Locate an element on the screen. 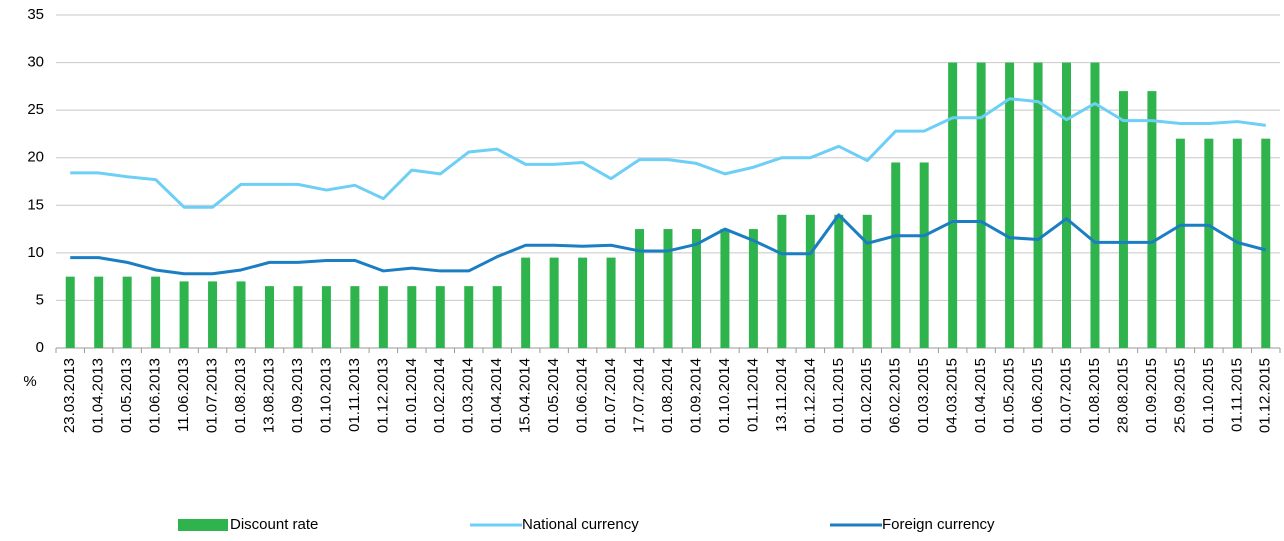 The width and height of the screenshot is (1284, 541). x-tick-label: 01.08.2013 is located at coordinates (240, 395).